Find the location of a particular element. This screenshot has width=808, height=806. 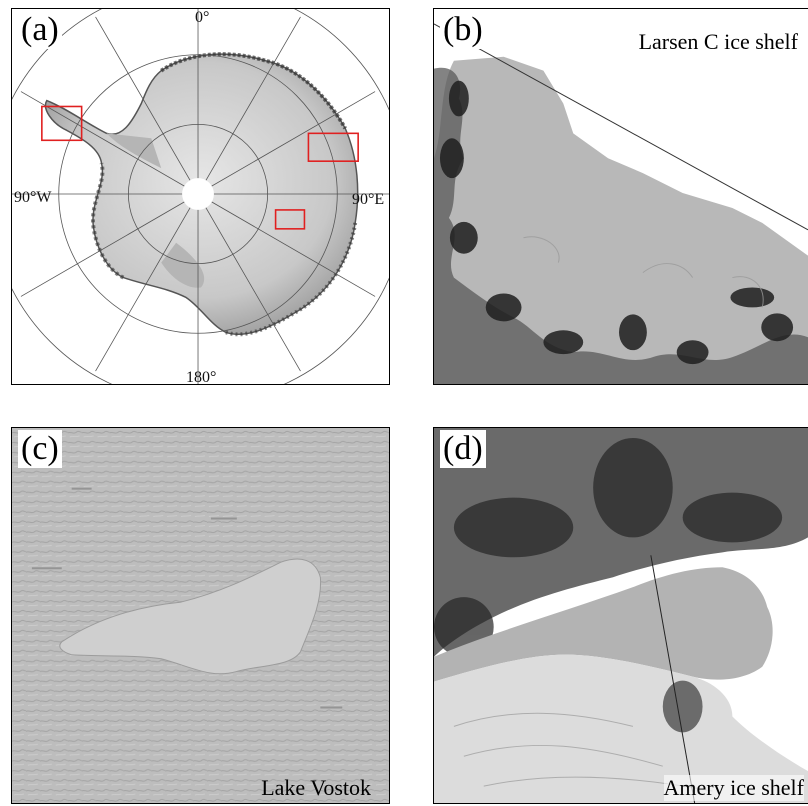

panel-d-tag: (d) is located at coordinates (463, 449).